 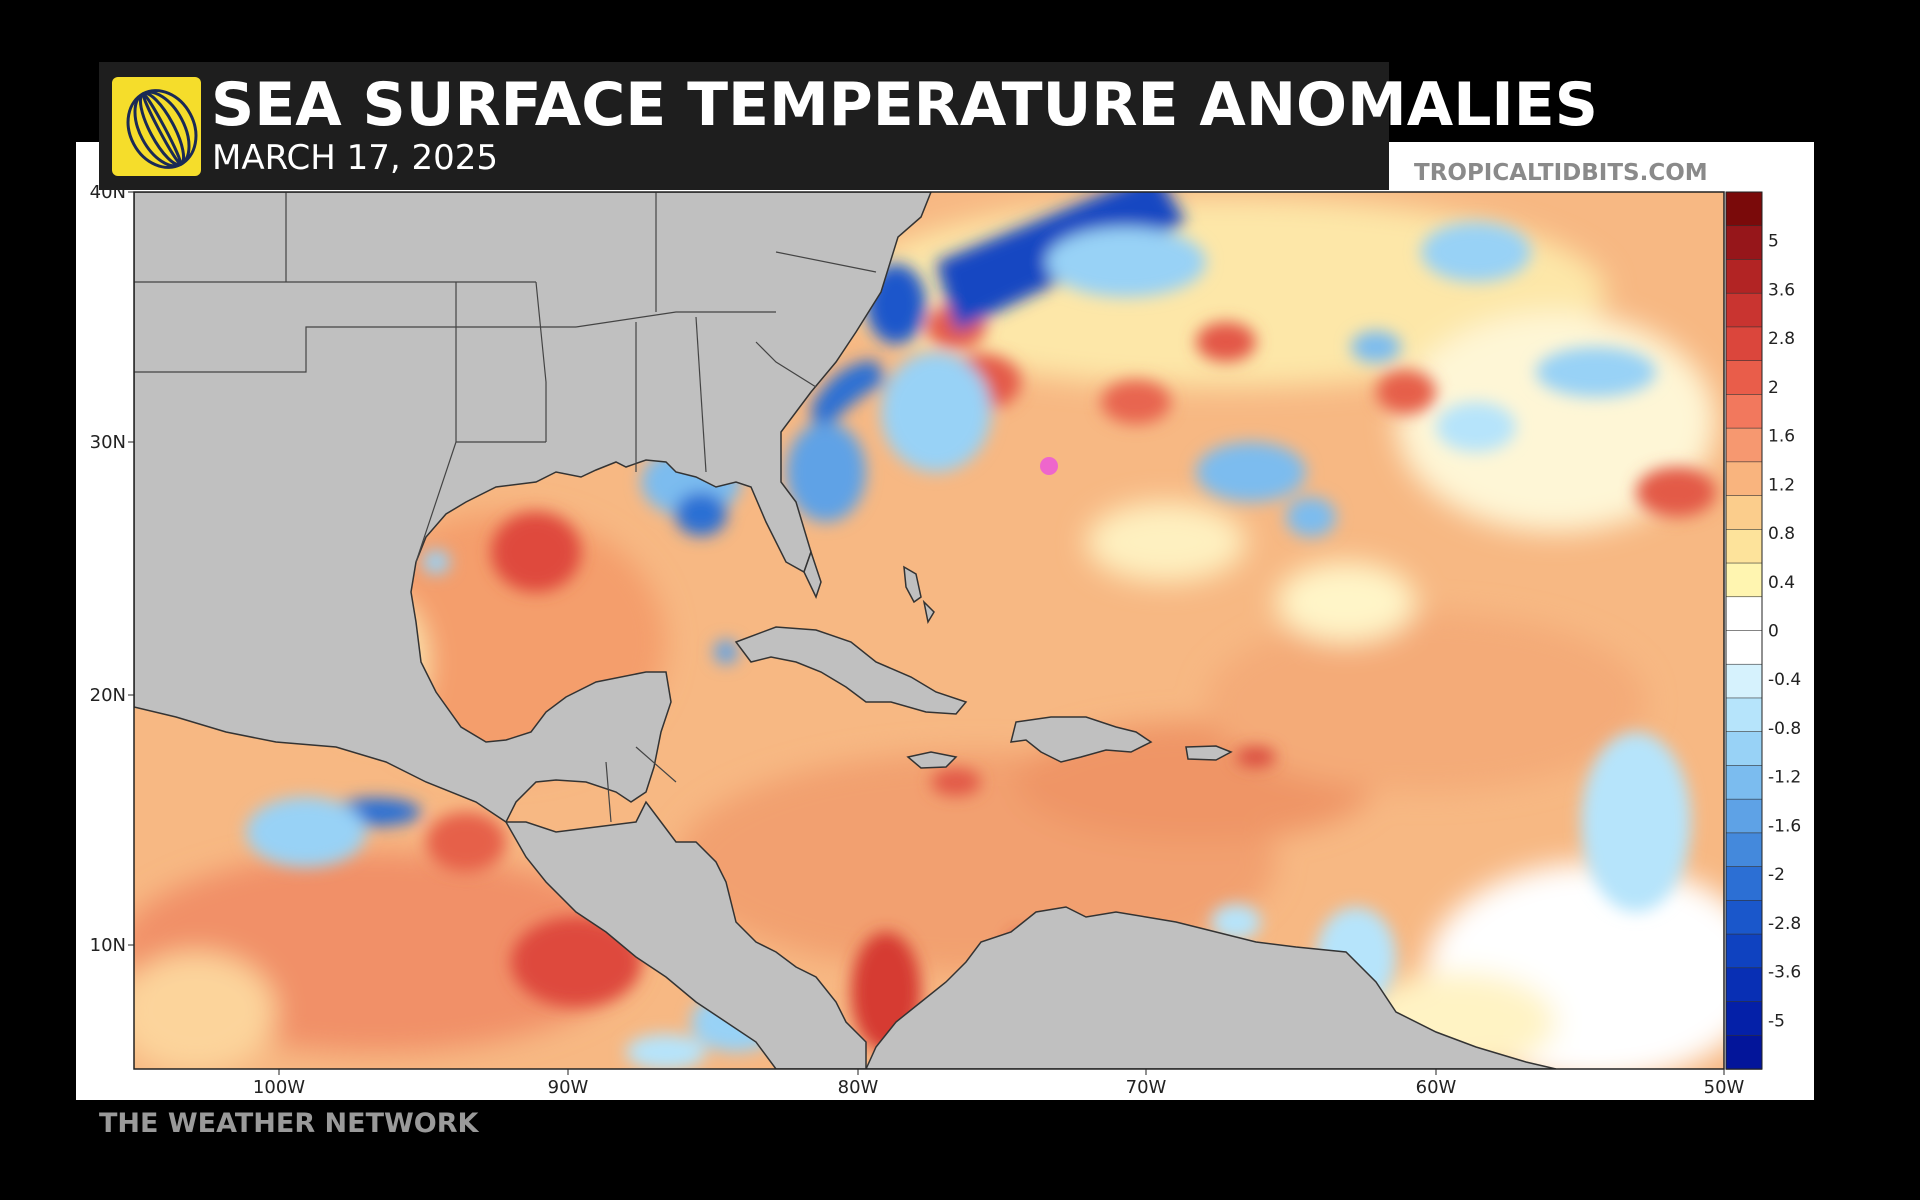 I want to click on date-subtitle: MARCH 17, 2025, so click(x=355, y=158).